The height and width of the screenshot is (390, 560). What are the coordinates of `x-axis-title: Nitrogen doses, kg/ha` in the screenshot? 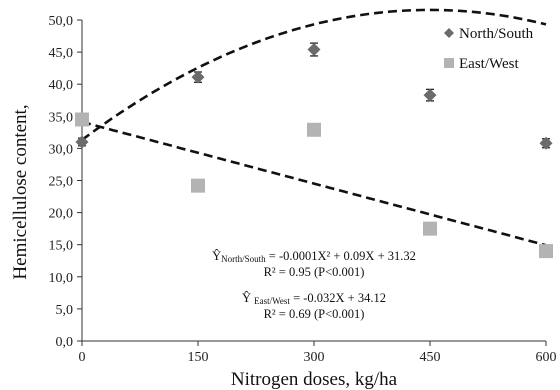 It's located at (314, 379).